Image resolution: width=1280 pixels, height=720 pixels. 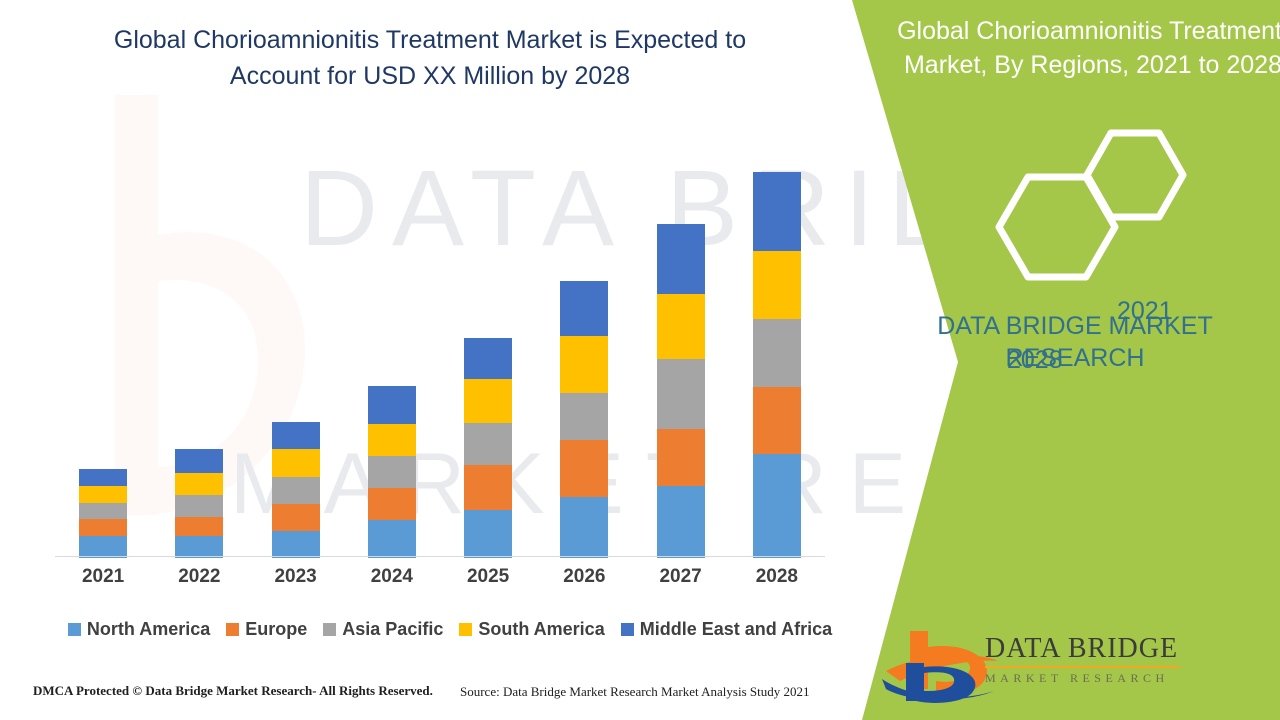 I want to click on bar-2027, so click(x=680, y=391).